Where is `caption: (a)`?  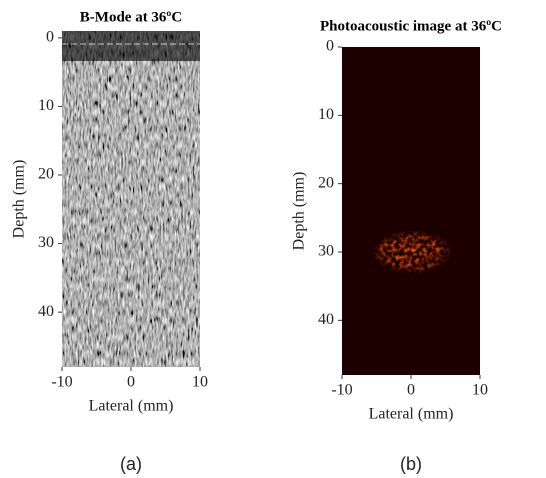 caption: (a) is located at coordinates (131, 464).